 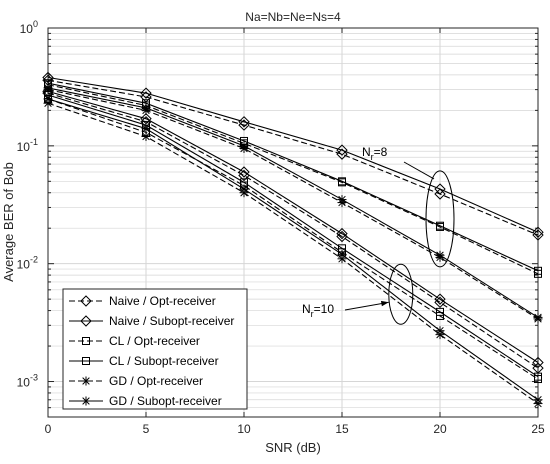 What do you see at coordinates (440, 219) in the screenshot?
I see `nr8-ellipse` at bounding box center [440, 219].